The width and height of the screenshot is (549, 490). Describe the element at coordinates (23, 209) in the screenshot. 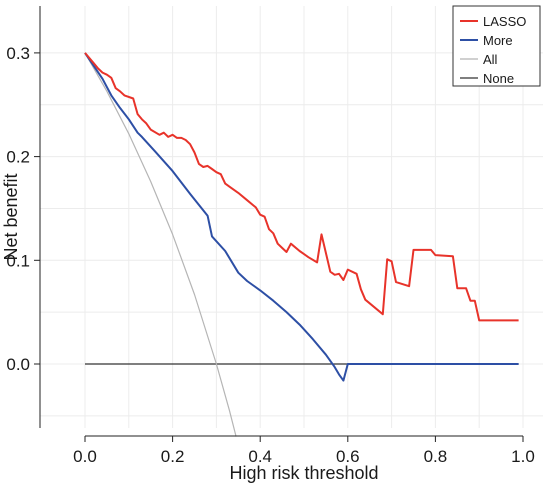

I see `y-axis-ticks: 0.0 0.1 0.2 0.3` at that location.